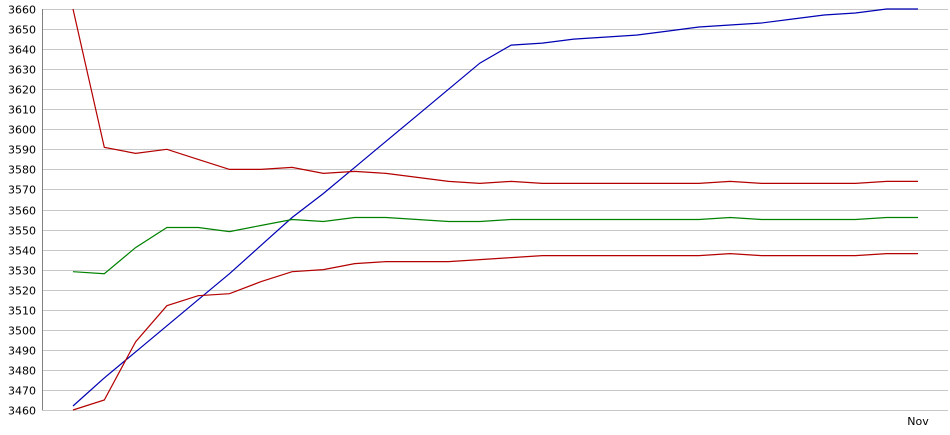  I want to click on y-tick-label: 3570, so click(22, 190).